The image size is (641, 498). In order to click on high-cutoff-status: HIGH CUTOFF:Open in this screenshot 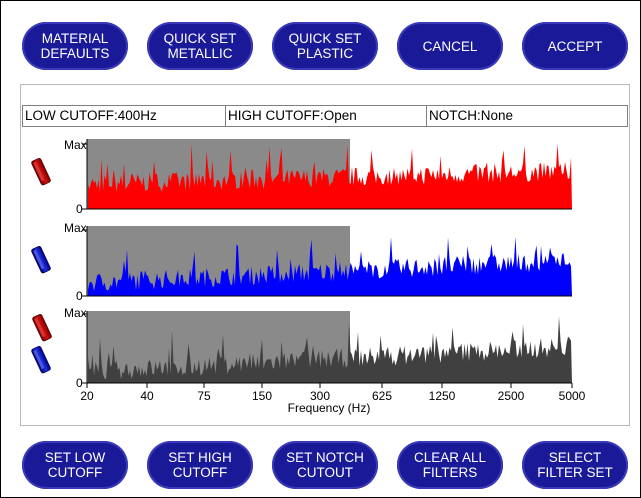, I will do `click(326, 116)`.